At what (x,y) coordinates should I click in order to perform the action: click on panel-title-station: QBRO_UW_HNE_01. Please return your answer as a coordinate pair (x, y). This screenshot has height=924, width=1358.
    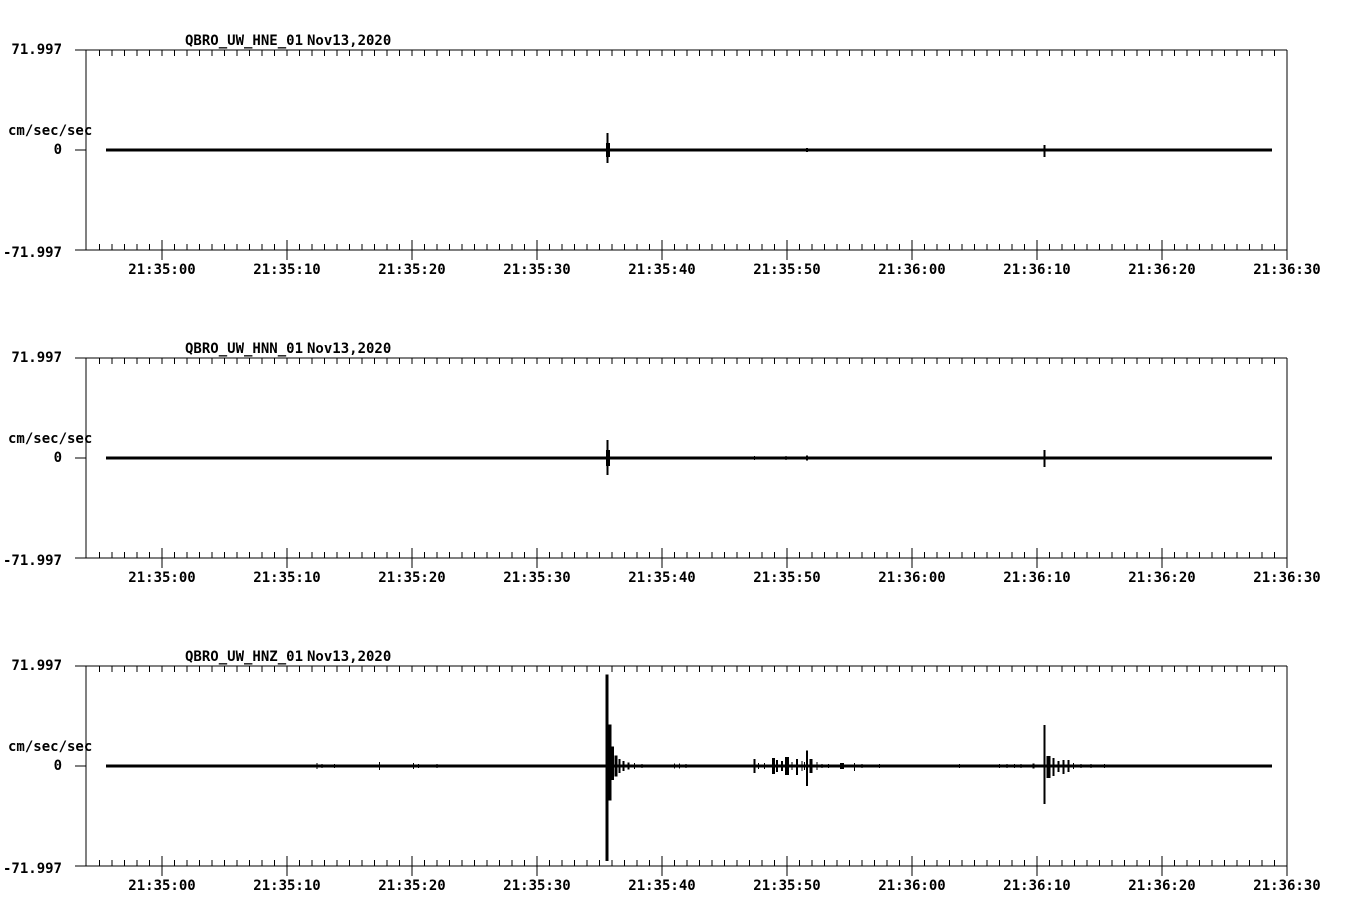
    Looking at the image, I should click on (244, 41).